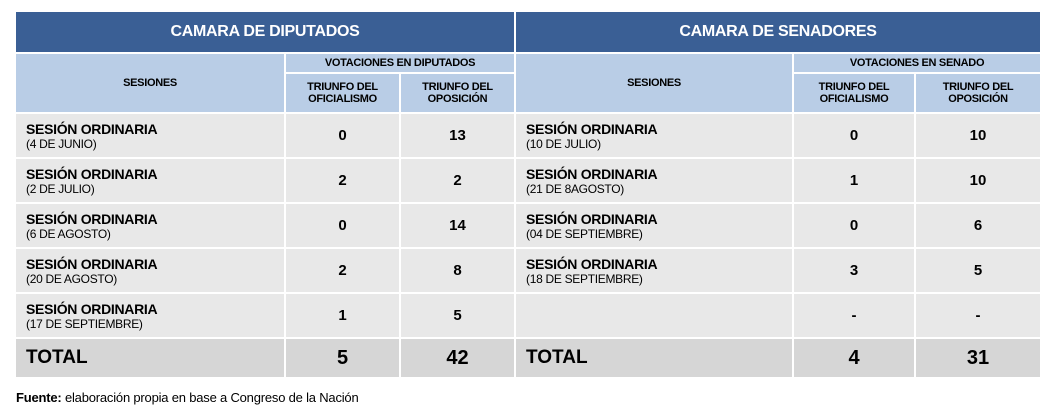  What do you see at coordinates (855, 181) in the screenshot?
I see `sen-oficialismo-value: 1` at bounding box center [855, 181].